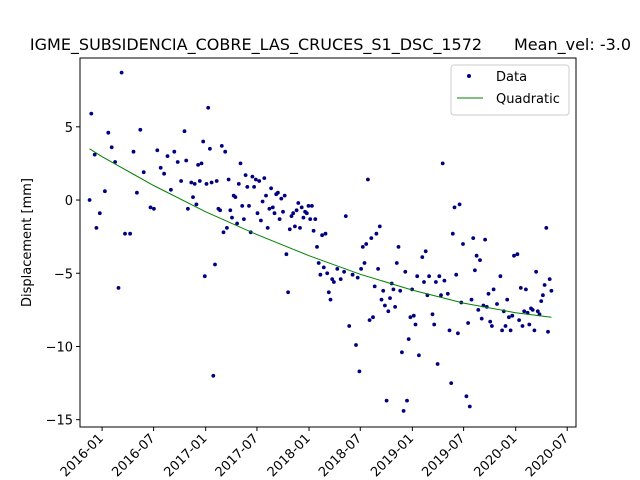 Image resolution: width=640 pixels, height=480 pixels. I want to click on chart-subtitle: Mean_vel: -3.0, so click(572, 45).